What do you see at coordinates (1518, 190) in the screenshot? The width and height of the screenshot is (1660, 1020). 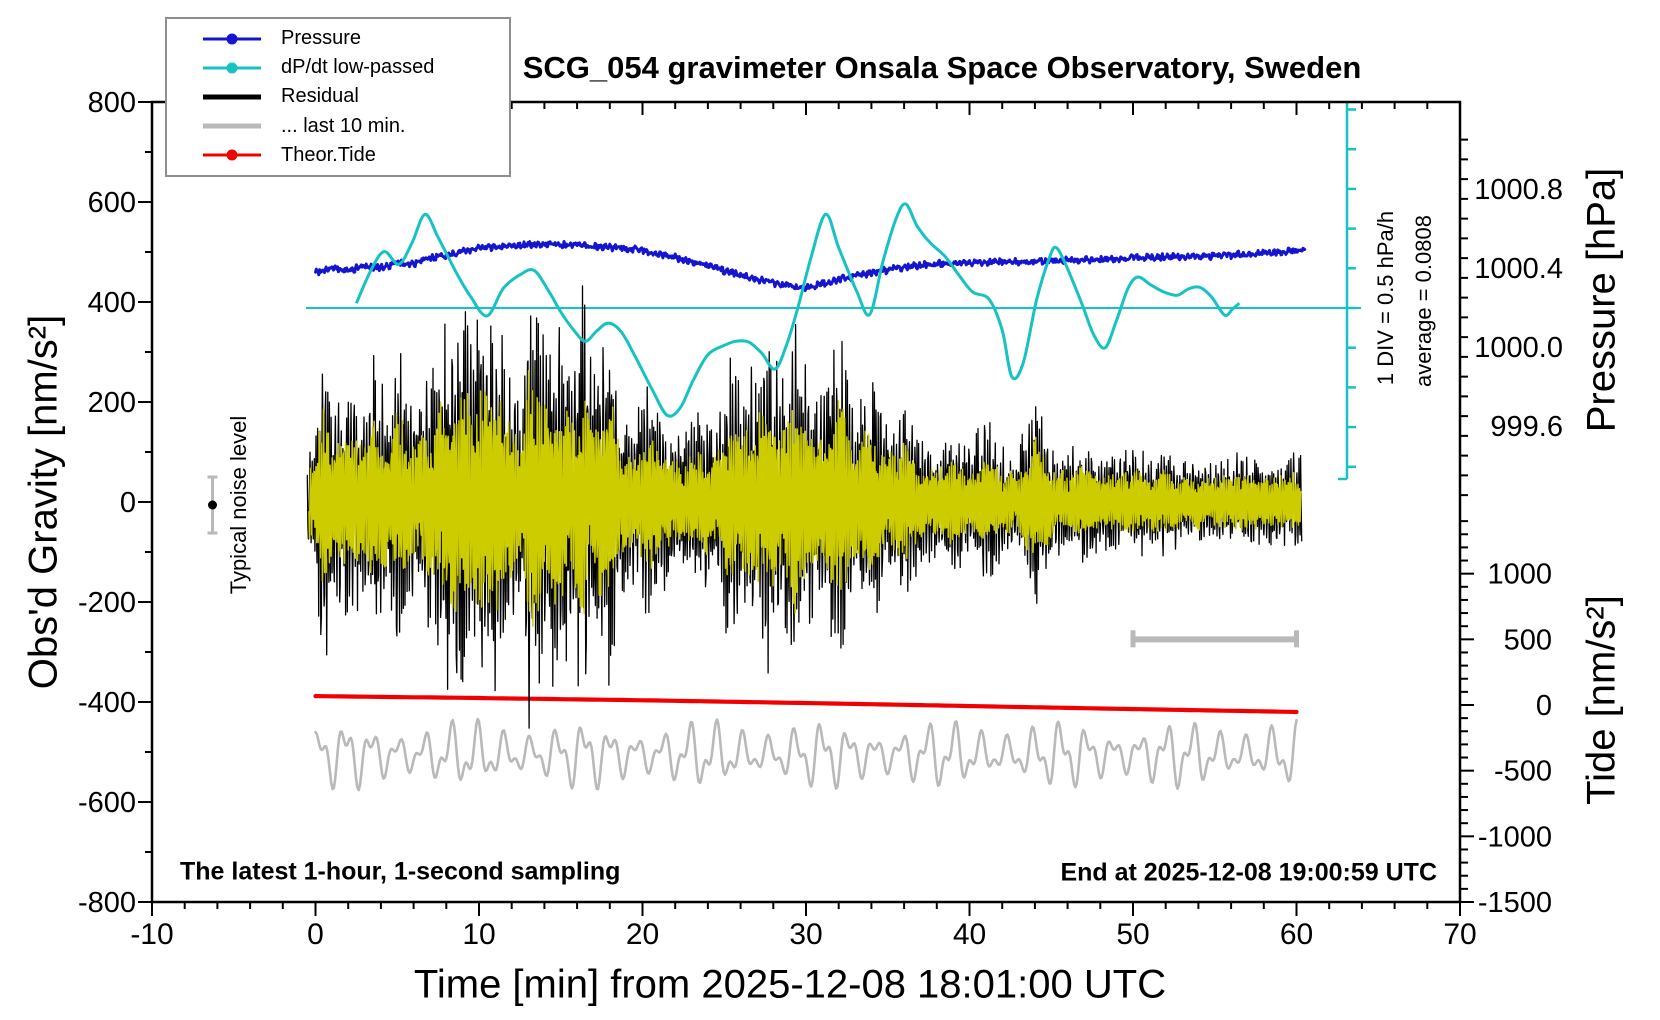 I see `svg-text: 1000.8` at bounding box center [1518, 190].